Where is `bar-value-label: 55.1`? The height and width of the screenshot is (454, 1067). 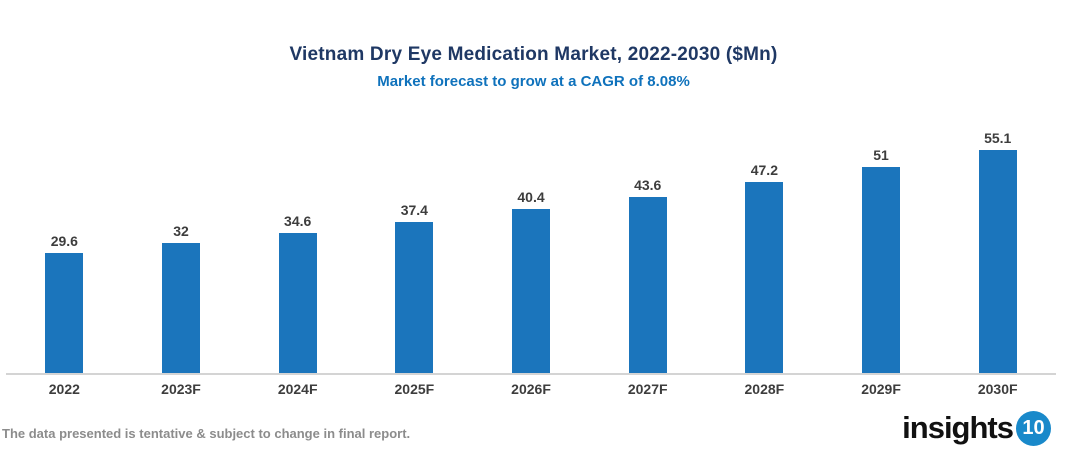 bar-value-label: 55.1 is located at coordinates (998, 138).